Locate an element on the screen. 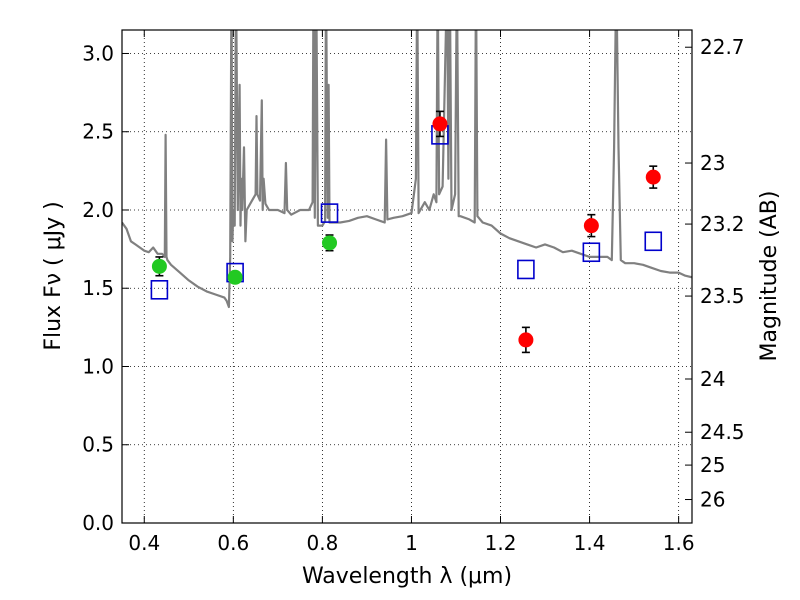  y-tick-label: 2.5 is located at coordinates (98, 132).